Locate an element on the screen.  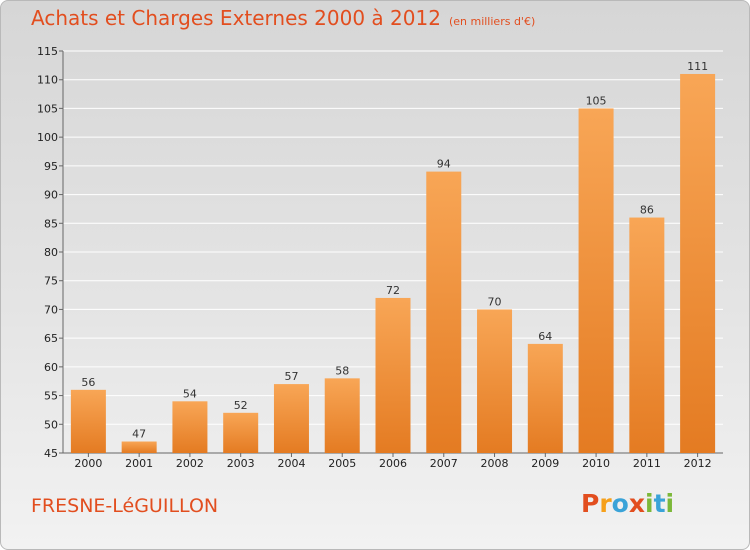
logo-letter: o is located at coordinates (620, 503).